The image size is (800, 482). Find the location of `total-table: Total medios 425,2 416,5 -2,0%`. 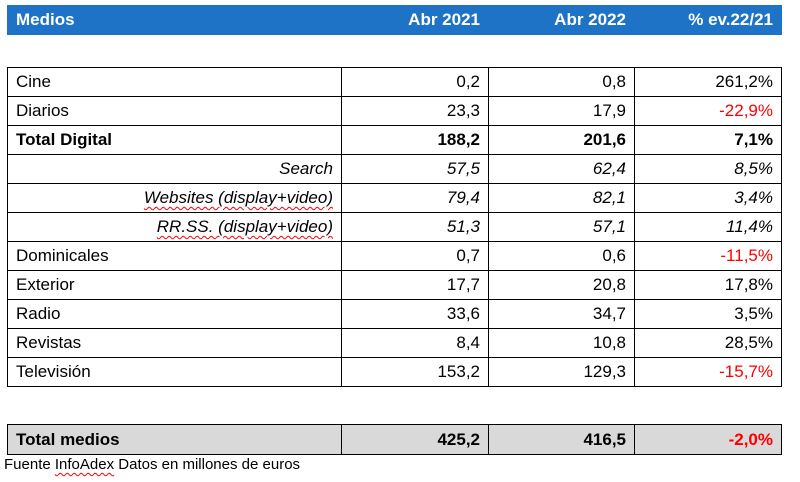

total-table: Total medios 425,2 416,5 -2,0% is located at coordinates (394, 439).